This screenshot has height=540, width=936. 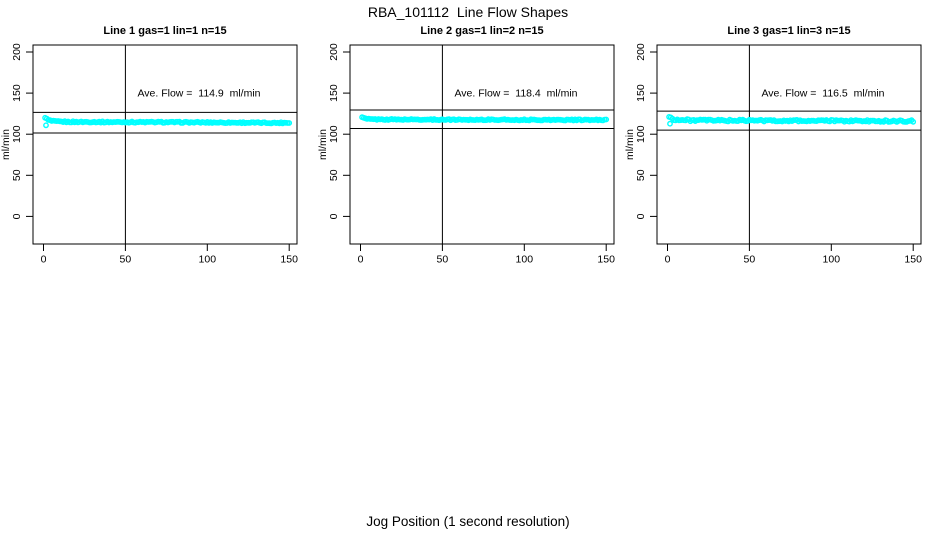 What do you see at coordinates (515, 94) in the screenshot?
I see `ave-flow-annotation: Ave. Flow = 118.4 ml/min` at bounding box center [515, 94].